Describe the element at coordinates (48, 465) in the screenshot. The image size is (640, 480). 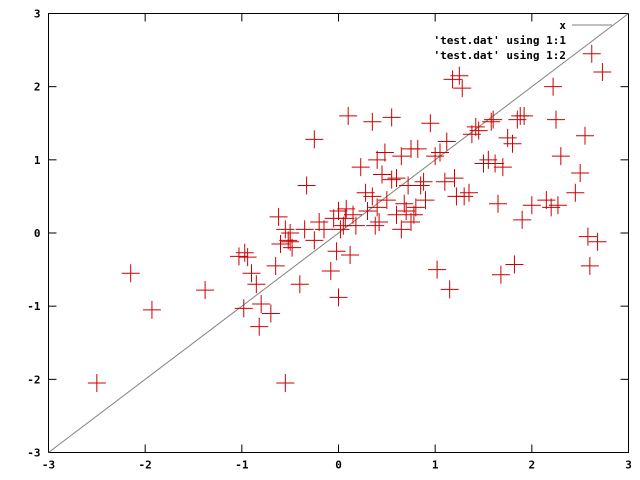
I see `x-tick-label: -3` at that location.